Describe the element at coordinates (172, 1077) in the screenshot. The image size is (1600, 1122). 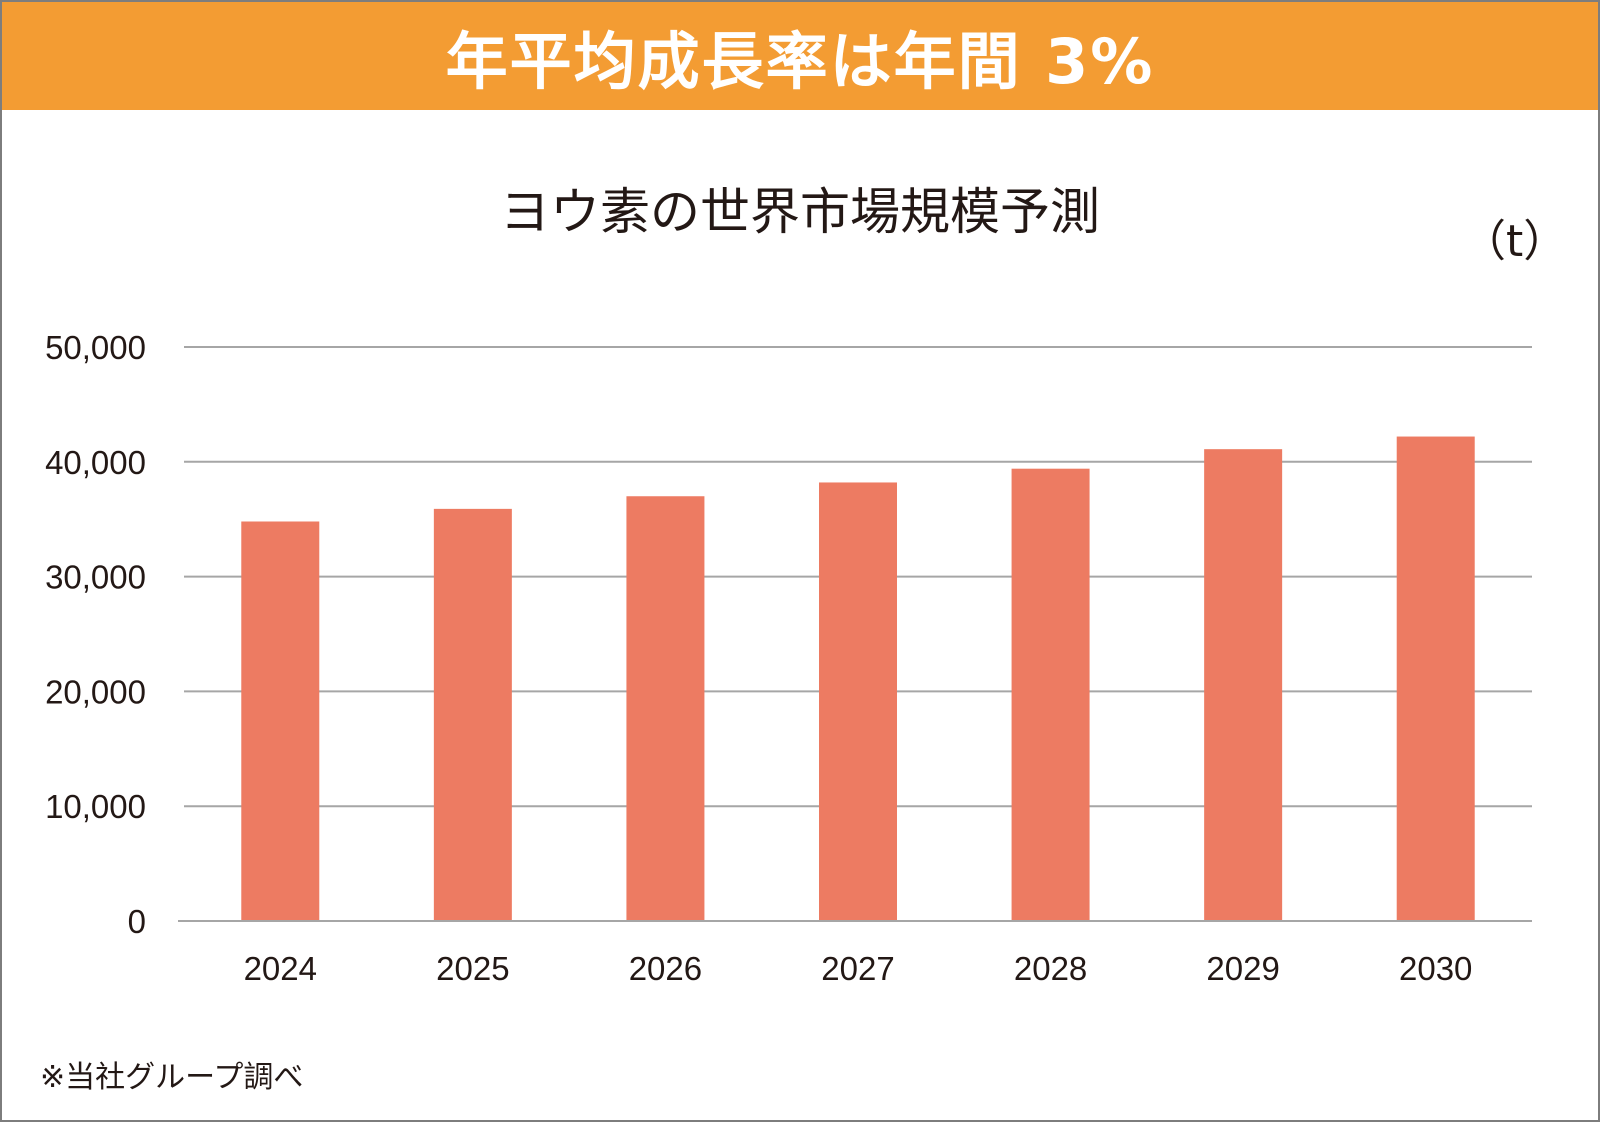
I see `footnote: ※当社グループ調べ` at that location.